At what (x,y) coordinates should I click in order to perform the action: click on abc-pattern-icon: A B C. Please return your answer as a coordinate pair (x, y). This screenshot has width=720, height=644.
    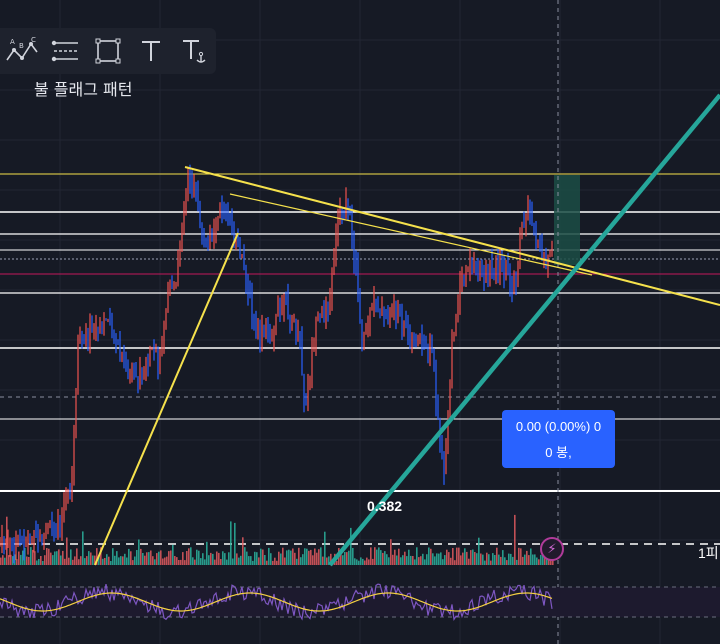
    Looking at the image, I should click on (21, 48).